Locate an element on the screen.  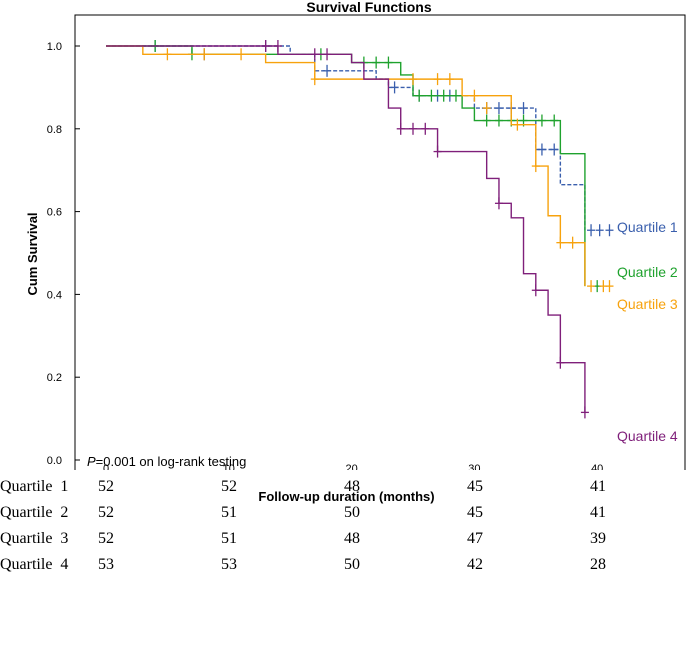
series-label-quartile-1: Quartile 1 is located at coordinates (647, 227).